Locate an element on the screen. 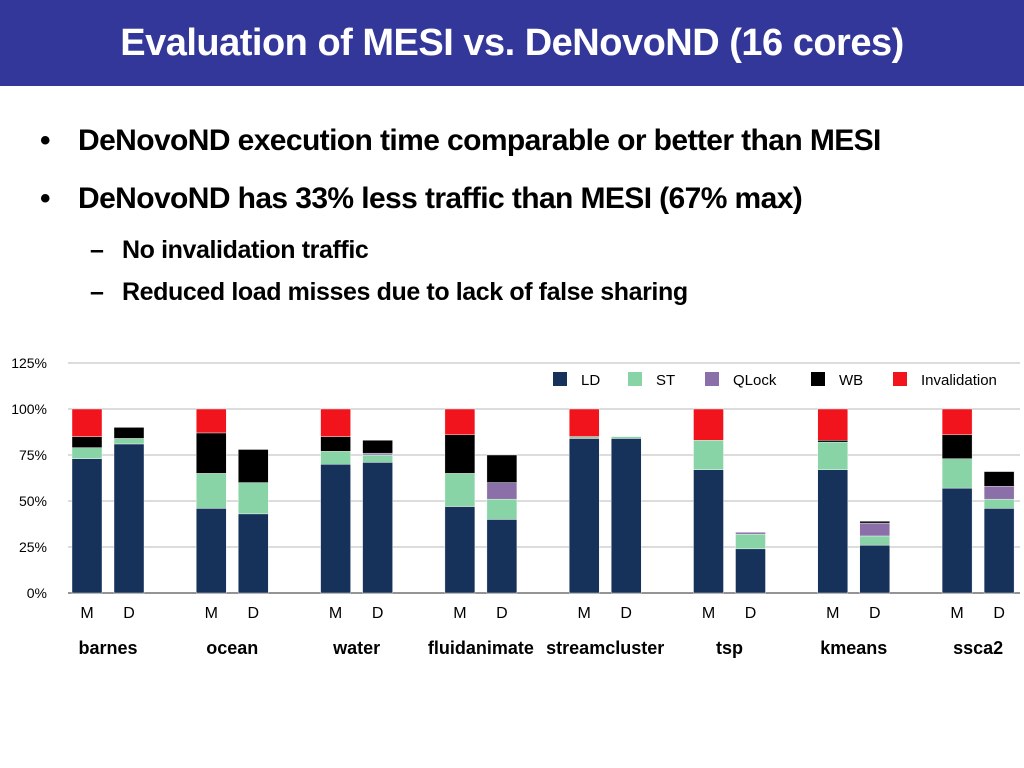  legend-label: ST is located at coordinates (665, 380).